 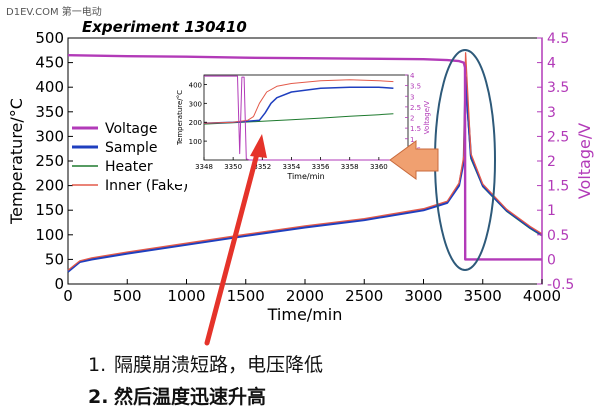 What do you see at coordinates (54, 259) in the screenshot?
I see `y-left-tick-label: 50` at bounding box center [54, 259].